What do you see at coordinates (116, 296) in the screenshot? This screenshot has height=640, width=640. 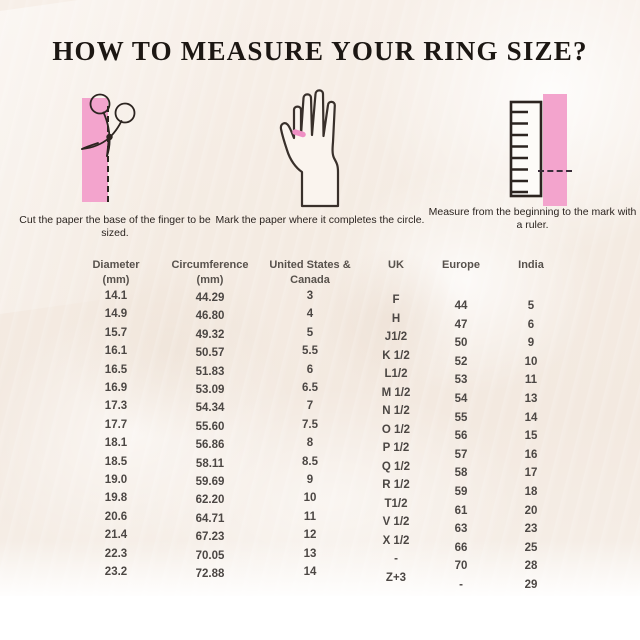 I see `table-cell: 14.1` at bounding box center [116, 296].